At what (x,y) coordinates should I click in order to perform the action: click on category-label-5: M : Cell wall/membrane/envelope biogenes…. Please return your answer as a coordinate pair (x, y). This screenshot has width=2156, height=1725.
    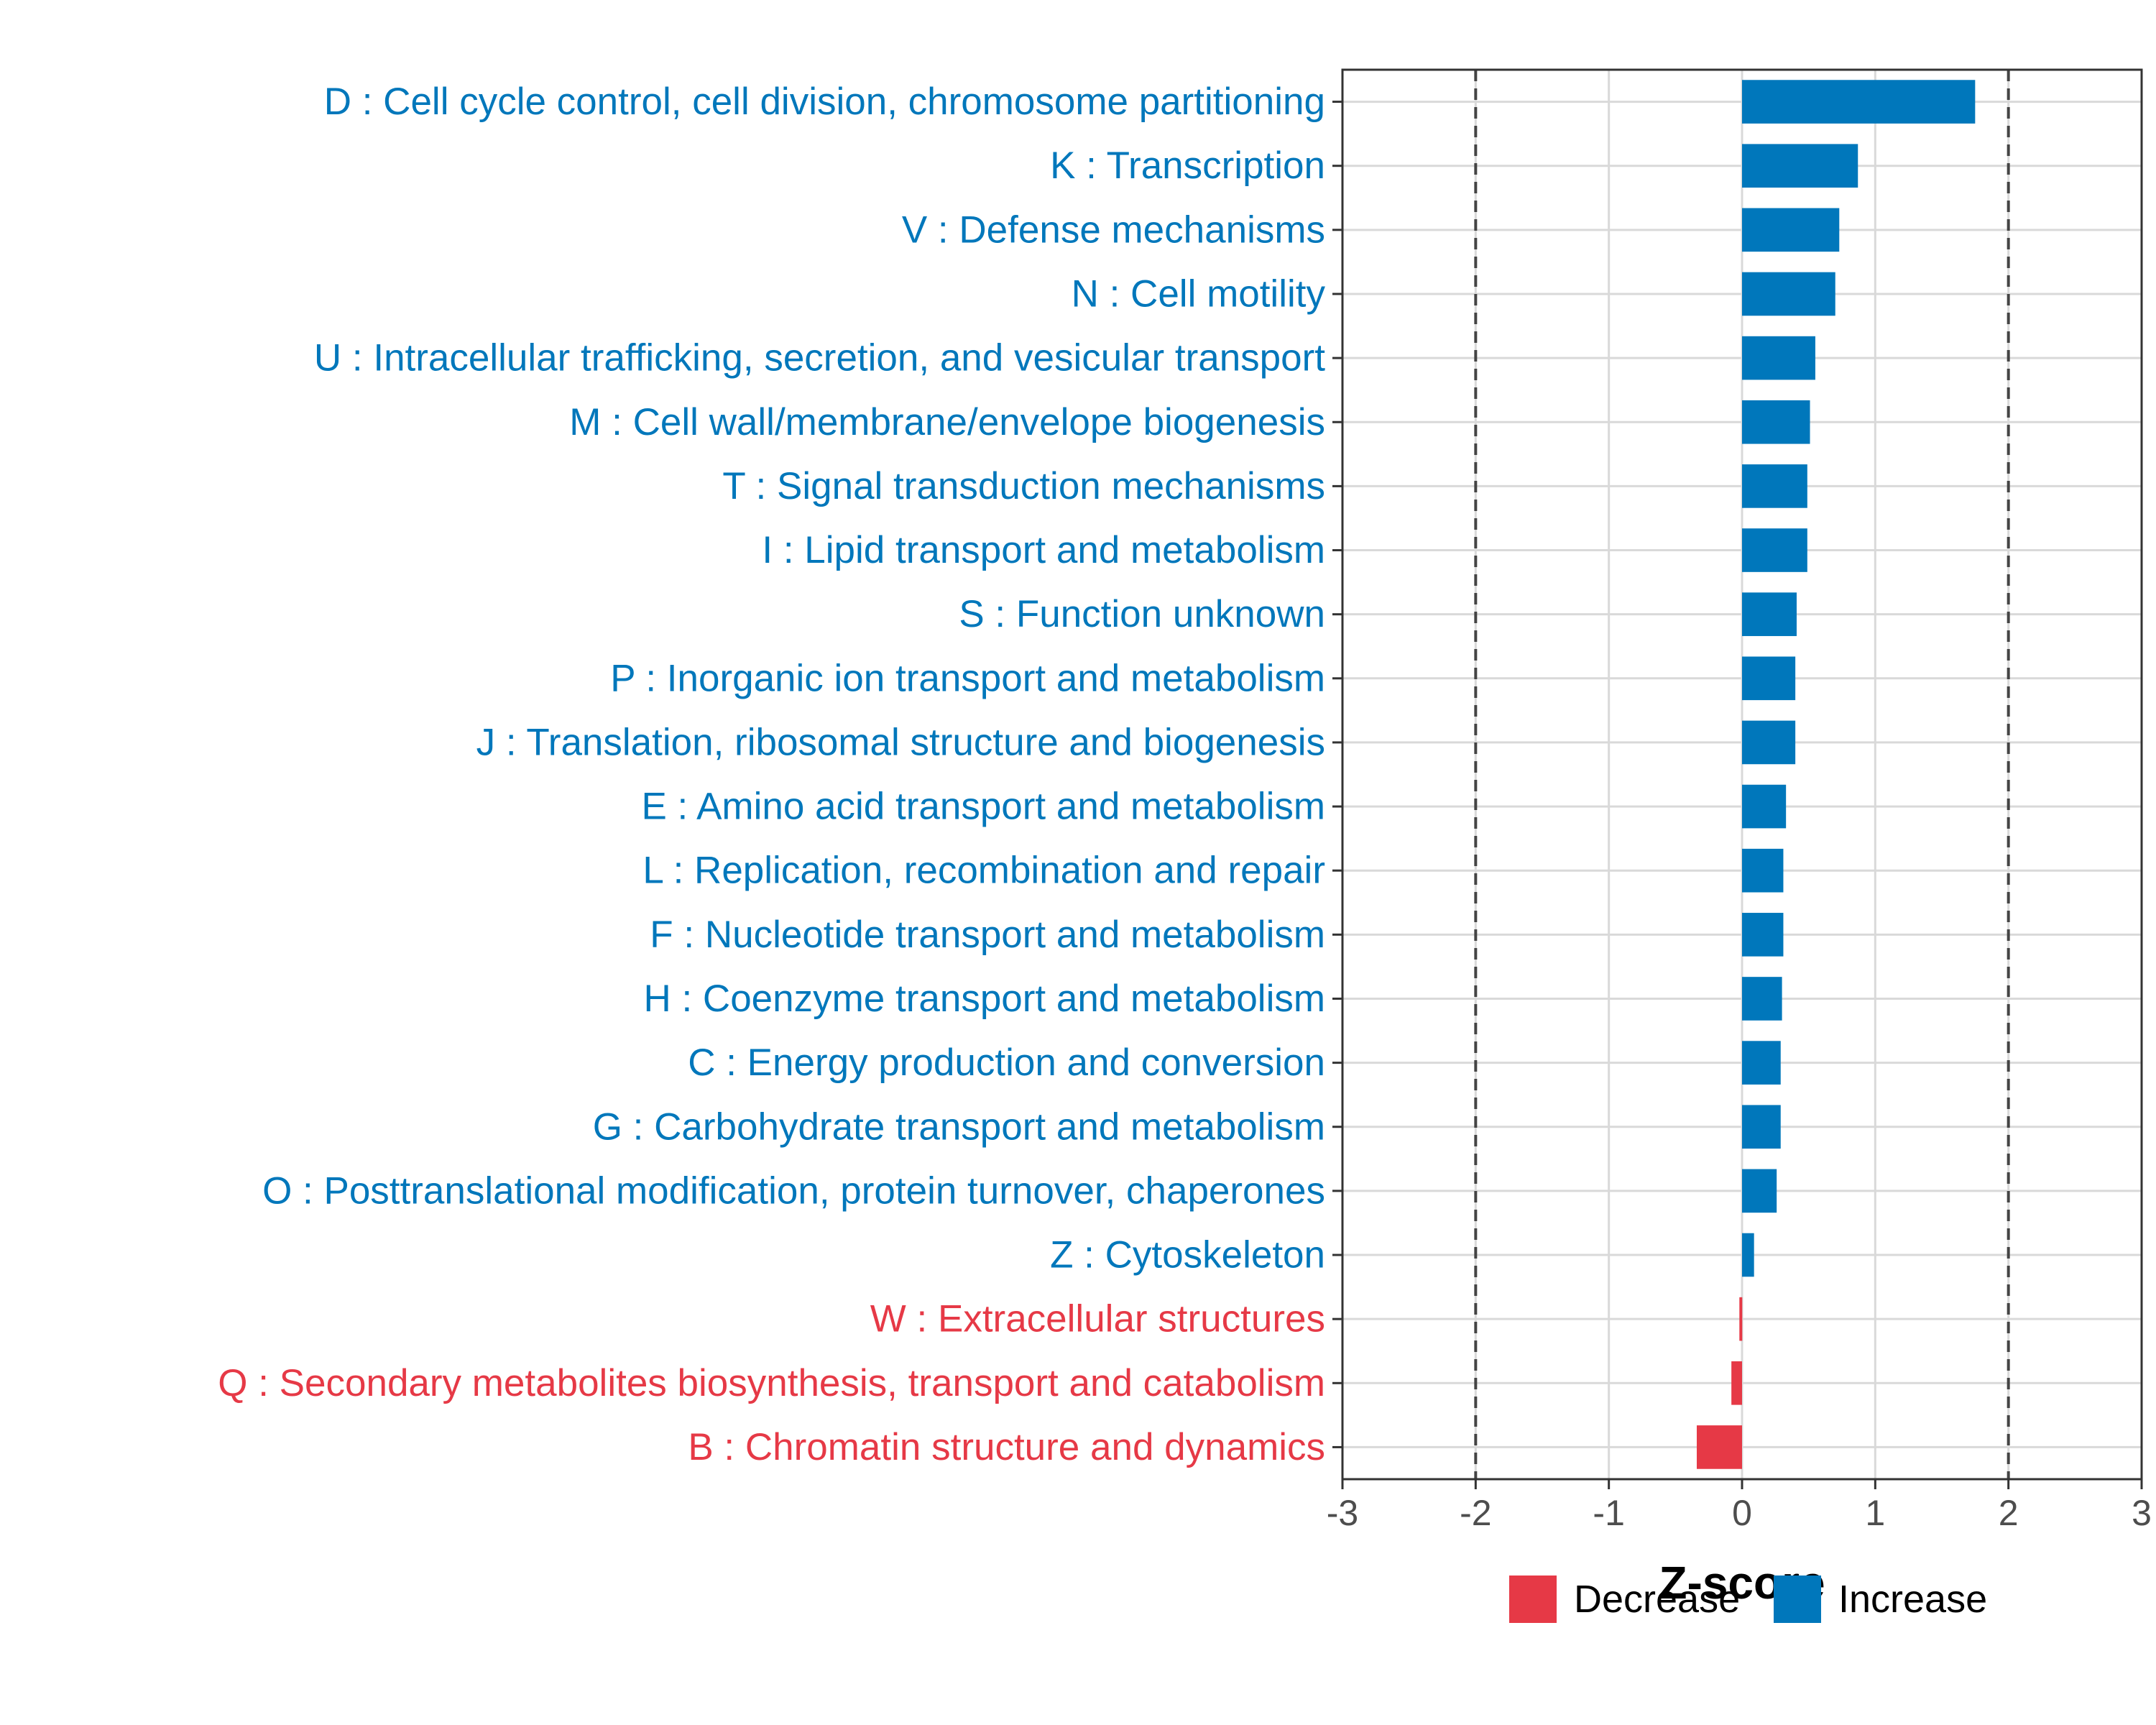
    Looking at the image, I should click on (947, 422).